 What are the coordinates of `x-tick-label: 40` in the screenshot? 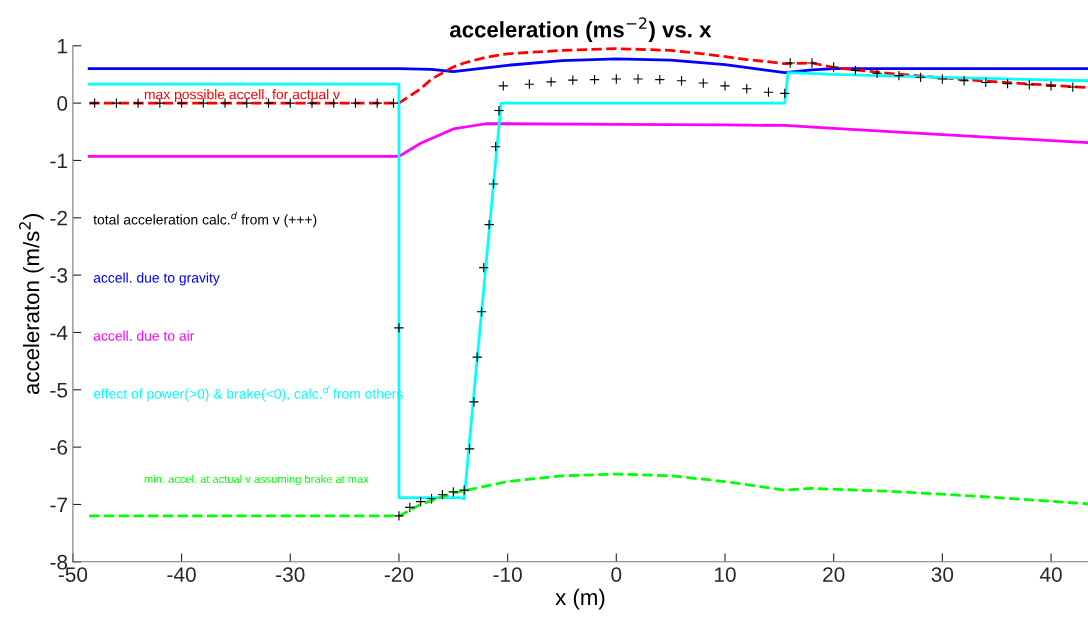 It's located at (1050, 574).